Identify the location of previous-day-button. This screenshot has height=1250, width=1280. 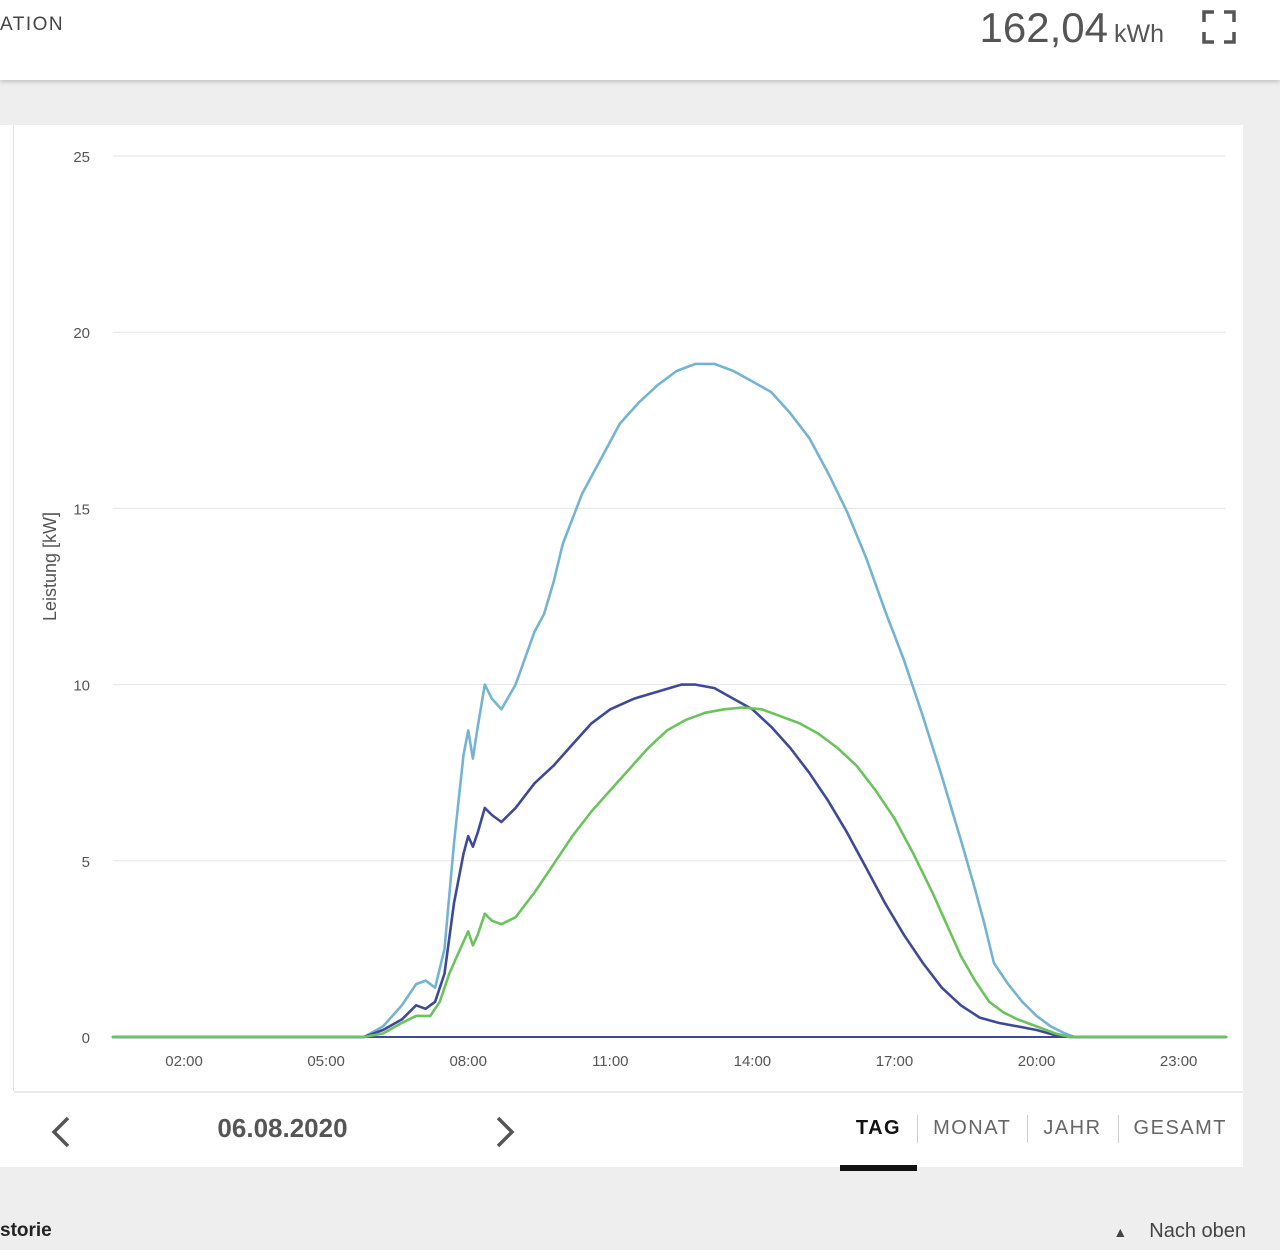
(62, 1132).